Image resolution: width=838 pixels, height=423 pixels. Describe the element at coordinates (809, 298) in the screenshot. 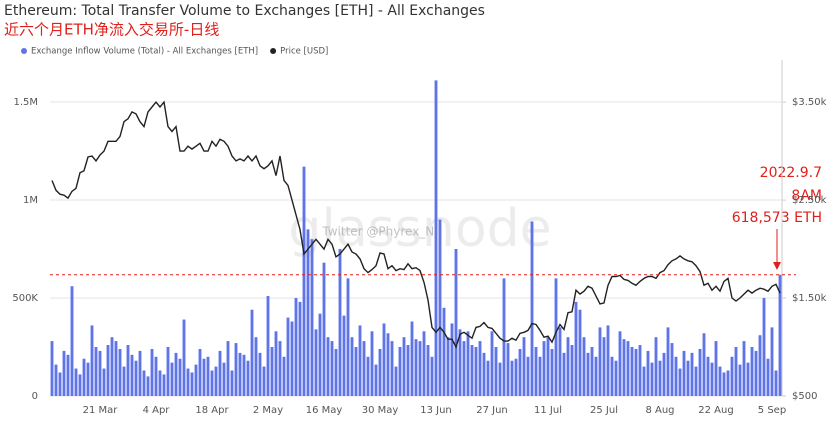

I see `y2-tick-label: $1.50k` at that location.